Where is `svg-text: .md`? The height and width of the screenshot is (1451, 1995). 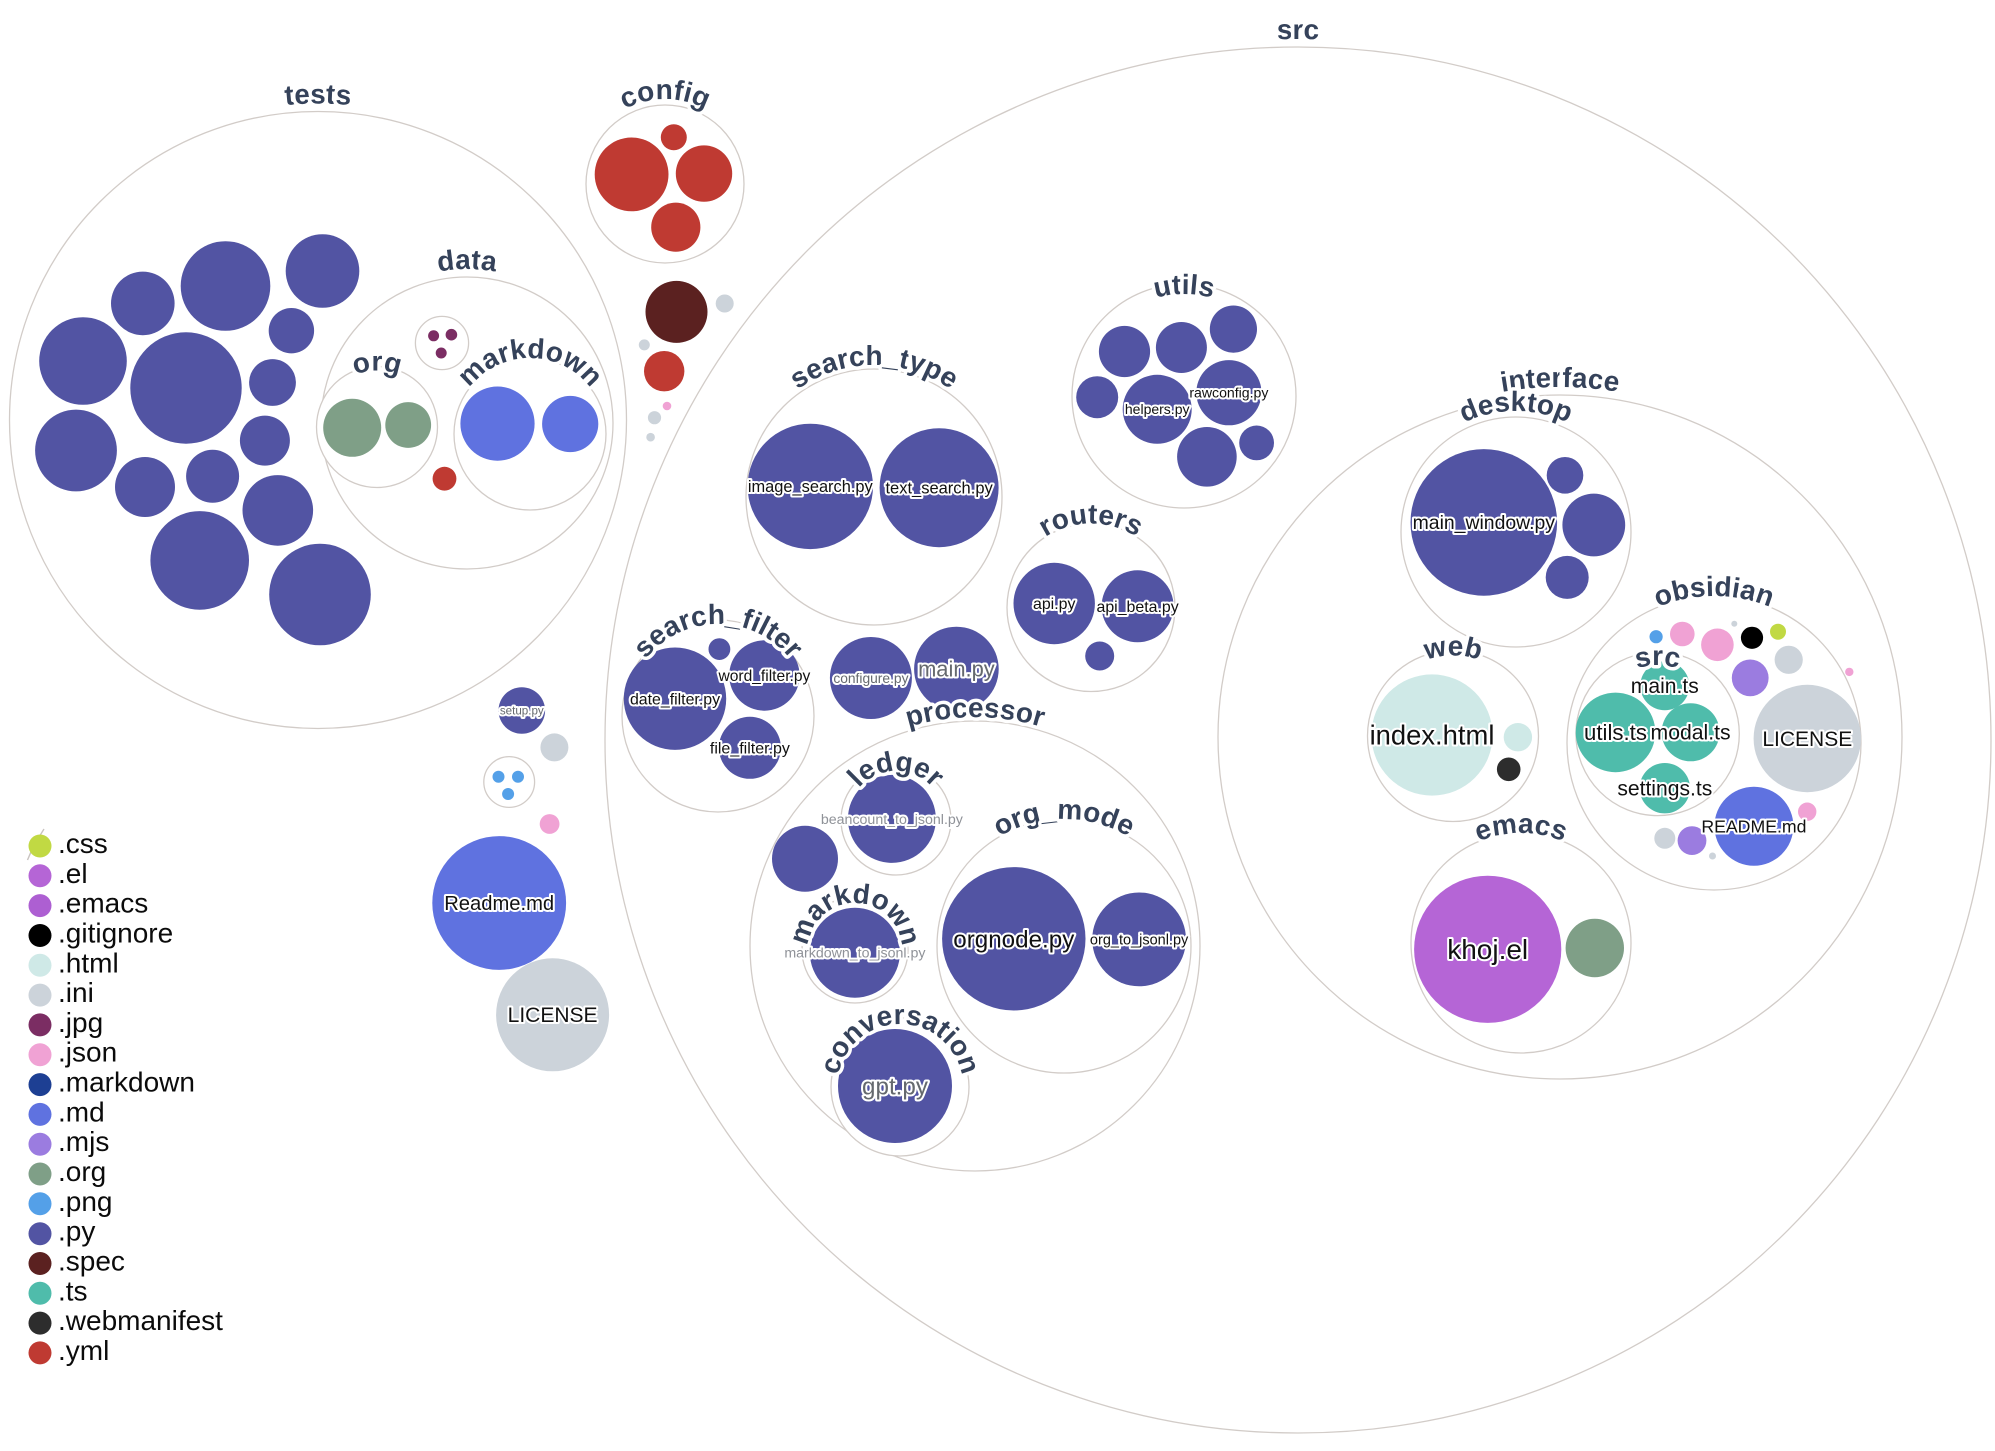 svg-text: .md is located at coordinates (81, 1111).